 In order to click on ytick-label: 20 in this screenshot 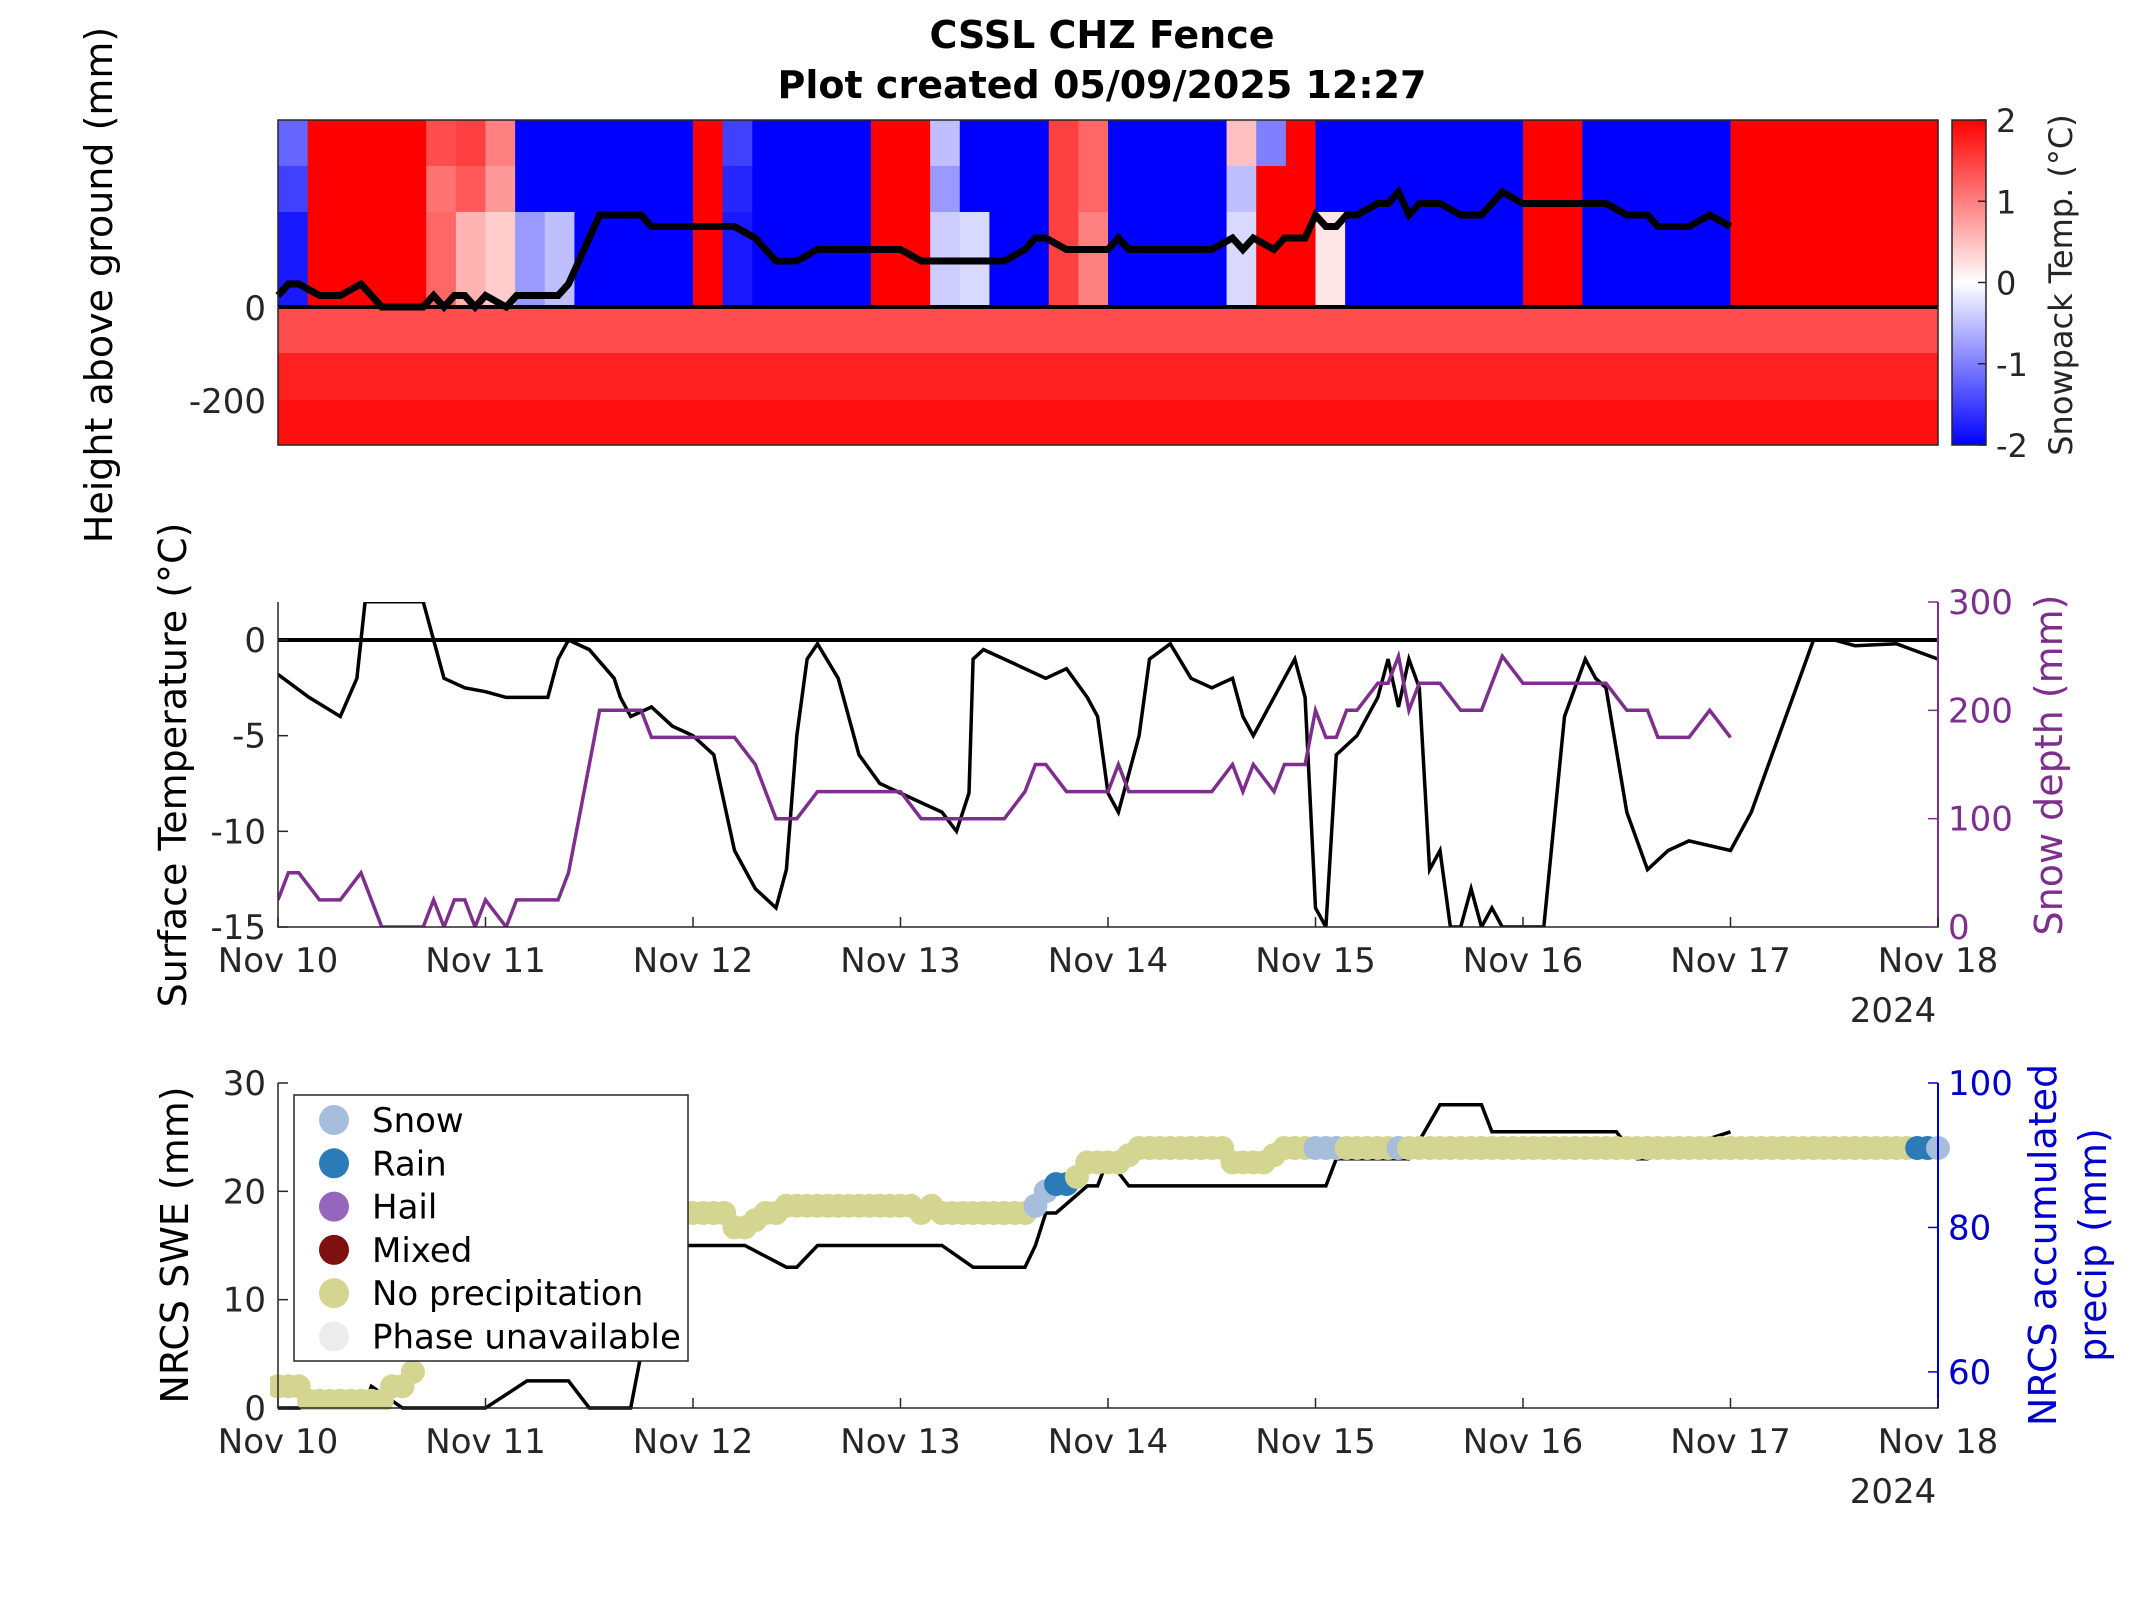, I will do `click(244, 1192)`.